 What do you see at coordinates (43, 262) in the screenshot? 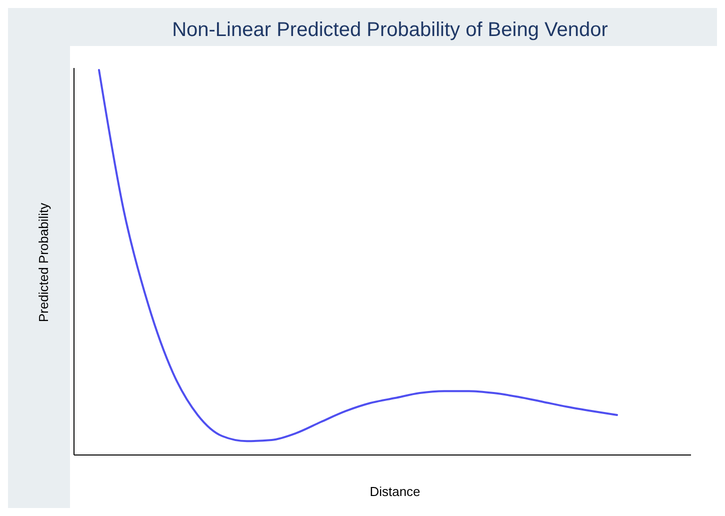
I see `y-axis-title: Predicted Probability` at bounding box center [43, 262].